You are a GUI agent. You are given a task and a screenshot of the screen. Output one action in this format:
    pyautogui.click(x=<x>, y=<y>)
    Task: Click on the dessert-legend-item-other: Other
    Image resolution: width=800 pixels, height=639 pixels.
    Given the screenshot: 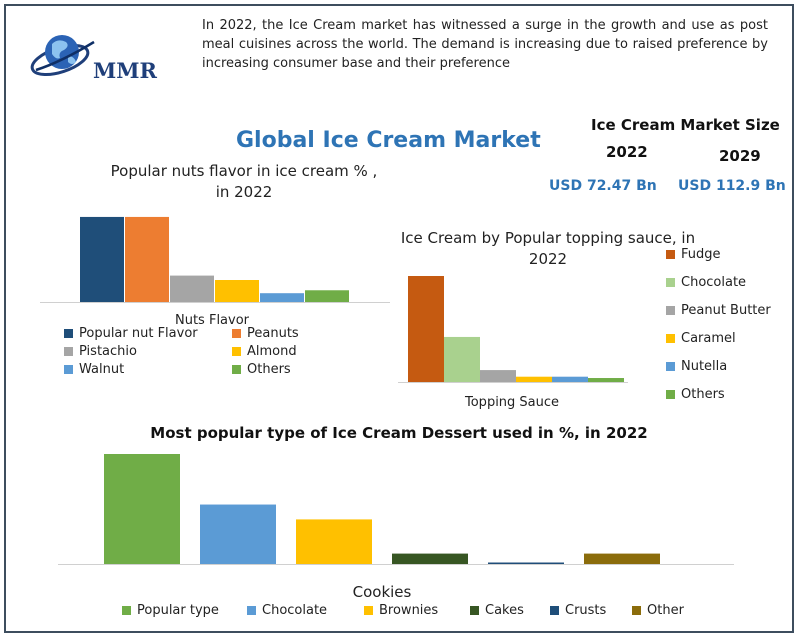 What is the action you would take?
    pyautogui.click(x=658, y=610)
    